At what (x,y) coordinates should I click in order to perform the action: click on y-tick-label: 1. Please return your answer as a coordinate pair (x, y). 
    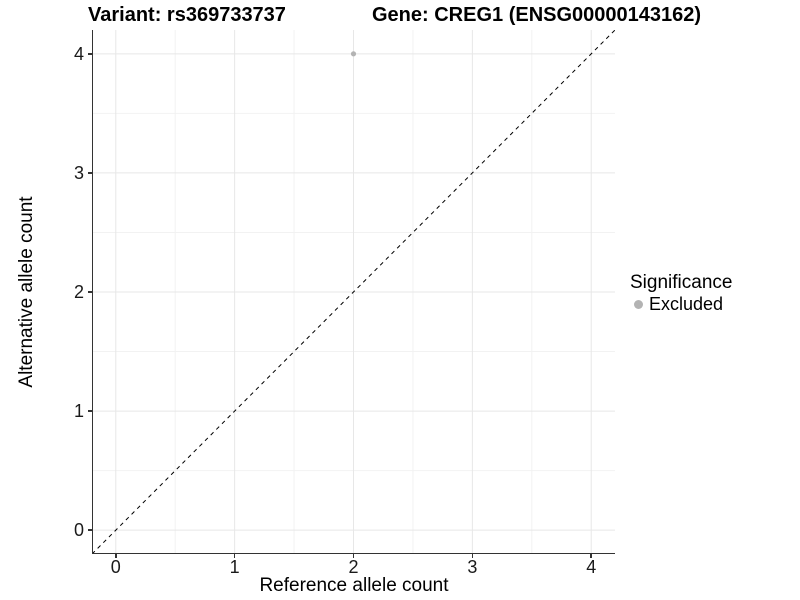
    Looking at the image, I should click on (78, 411).